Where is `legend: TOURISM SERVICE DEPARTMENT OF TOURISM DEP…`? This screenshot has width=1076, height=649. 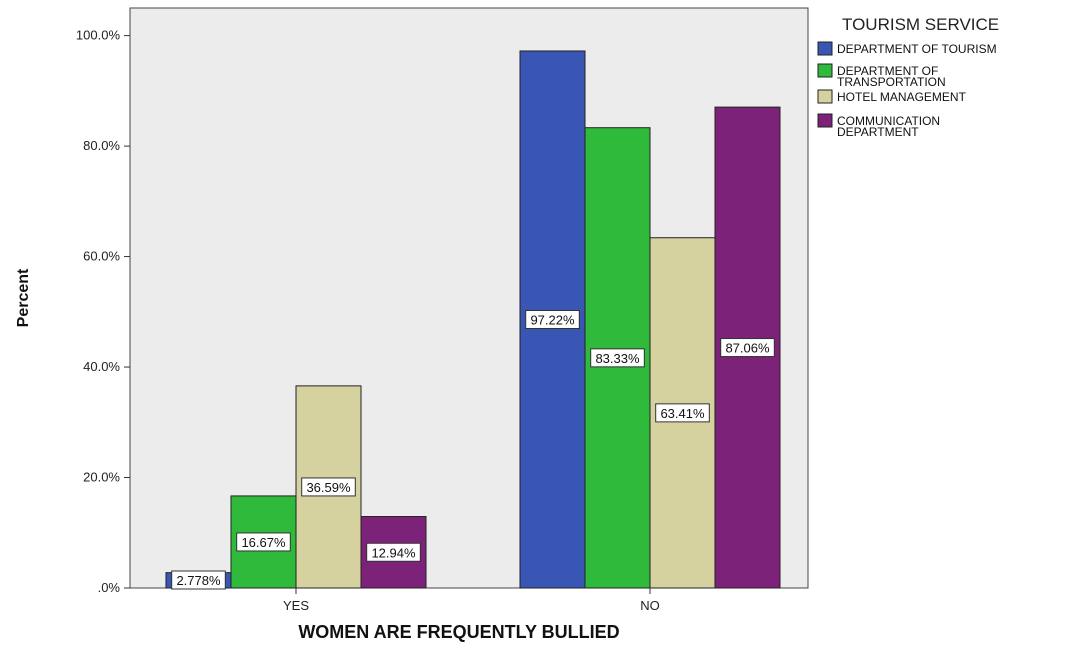 legend: TOURISM SERVICE DEPARTMENT OF TOURISM DEP… is located at coordinates (908, 77).